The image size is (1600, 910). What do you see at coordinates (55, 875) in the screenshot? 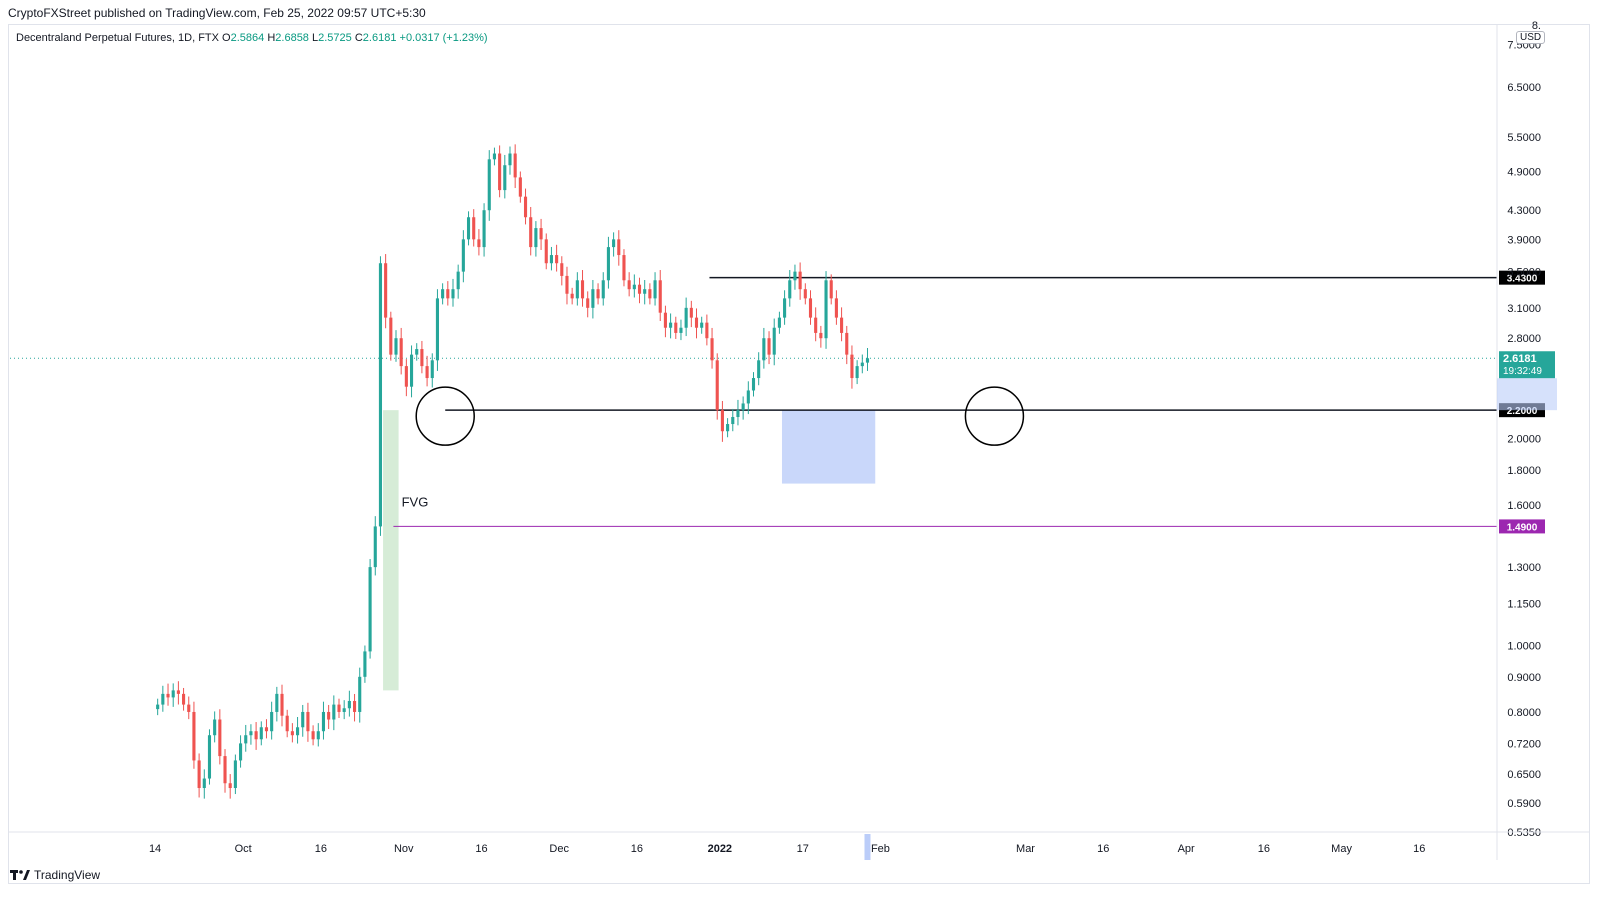
I see `footer: TradingView` at bounding box center [55, 875].